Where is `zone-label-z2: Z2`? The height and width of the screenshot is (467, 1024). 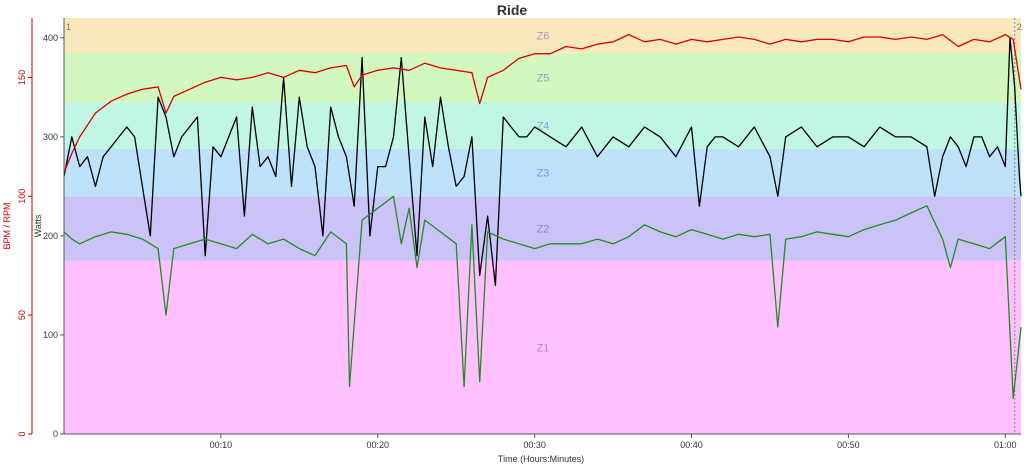 zone-label-z2: Z2 is located at coordinates (543, 229).